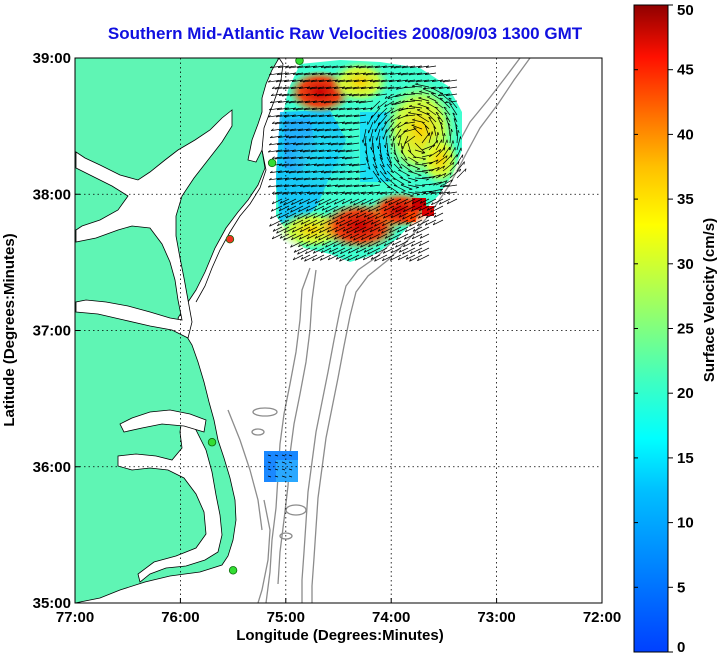  What do you see at coordinates (231, 226) in the screenshot?
I see `eastern-shore` at bounding box center [231, 226].